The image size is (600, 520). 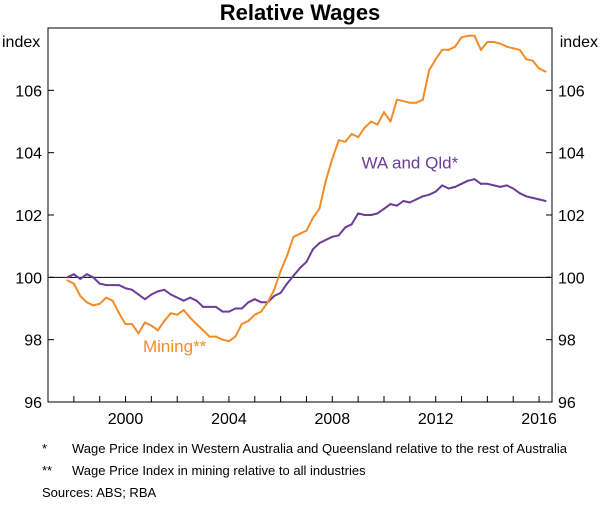 I want to click on footnote-mark: *, so click(x=45, y=448).